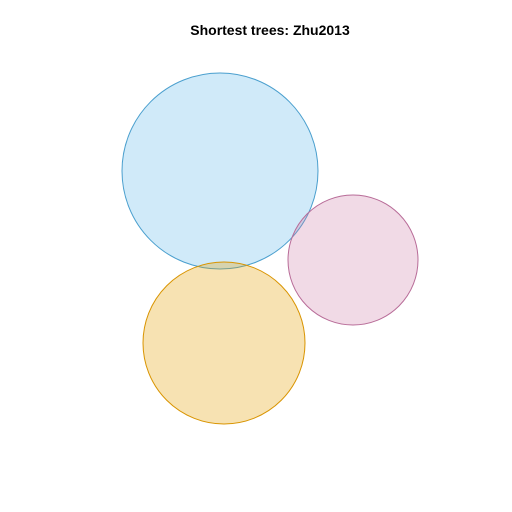 The width and height of the screenshot is (512, 512). Describe the element at coordinates (353, 260) in the screenshot. I see `venn-circle-pink` at that location.